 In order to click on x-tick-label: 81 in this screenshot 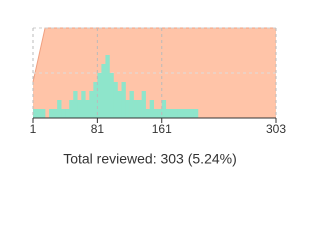, I will do `click(98, 129)`.